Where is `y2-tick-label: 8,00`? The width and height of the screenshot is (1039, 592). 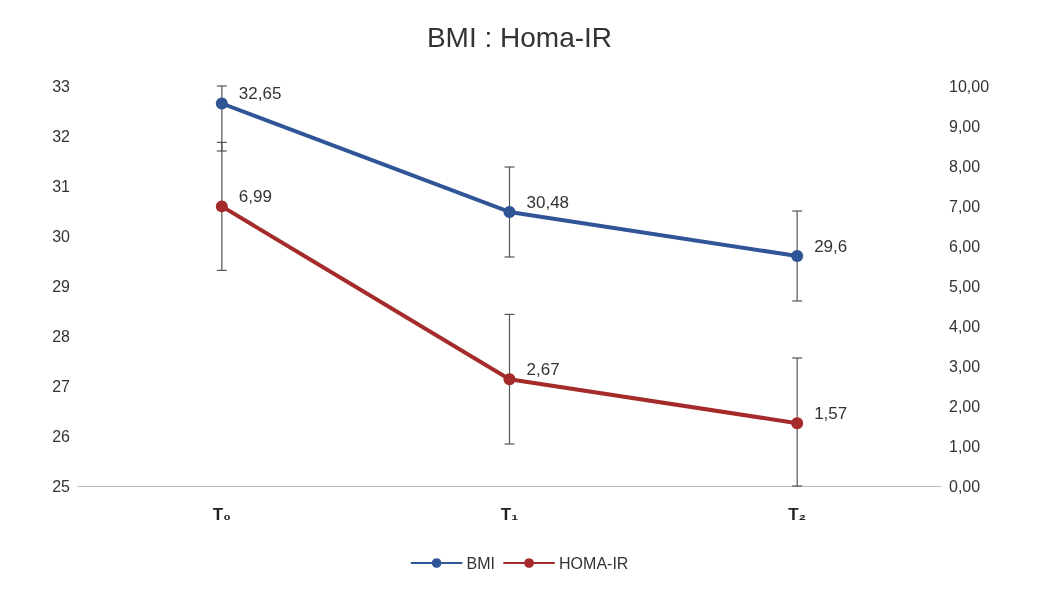
y2-tick-label: 8,00 is located at coordinates (965, 166).